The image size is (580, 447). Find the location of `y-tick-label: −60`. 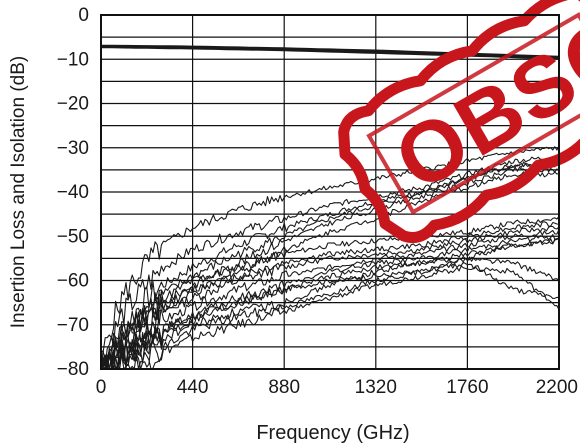

y-tick-label: −60 is located at coordinates (73, 281).